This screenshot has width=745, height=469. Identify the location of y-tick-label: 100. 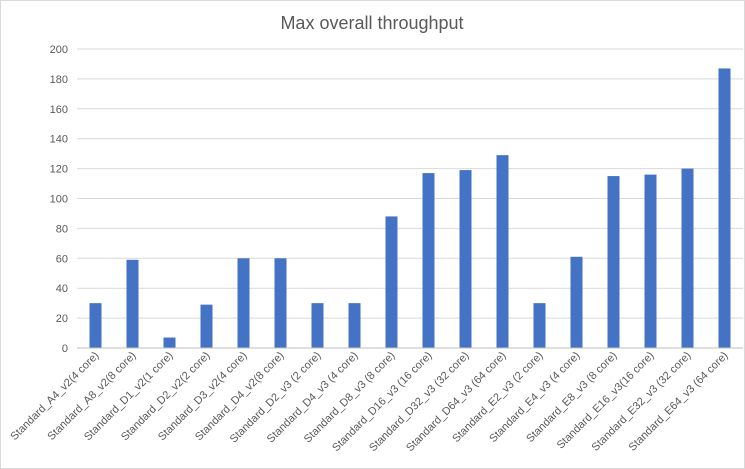
(59, 200).